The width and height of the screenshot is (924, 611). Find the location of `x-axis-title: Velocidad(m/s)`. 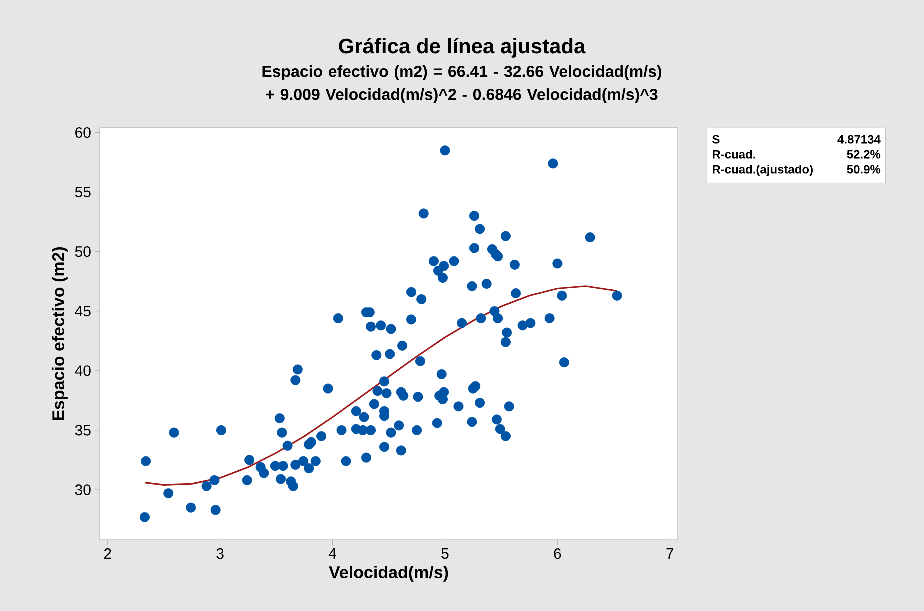

x-axis-title: Velocidad(m/s) is located at coordinates (388, 574).